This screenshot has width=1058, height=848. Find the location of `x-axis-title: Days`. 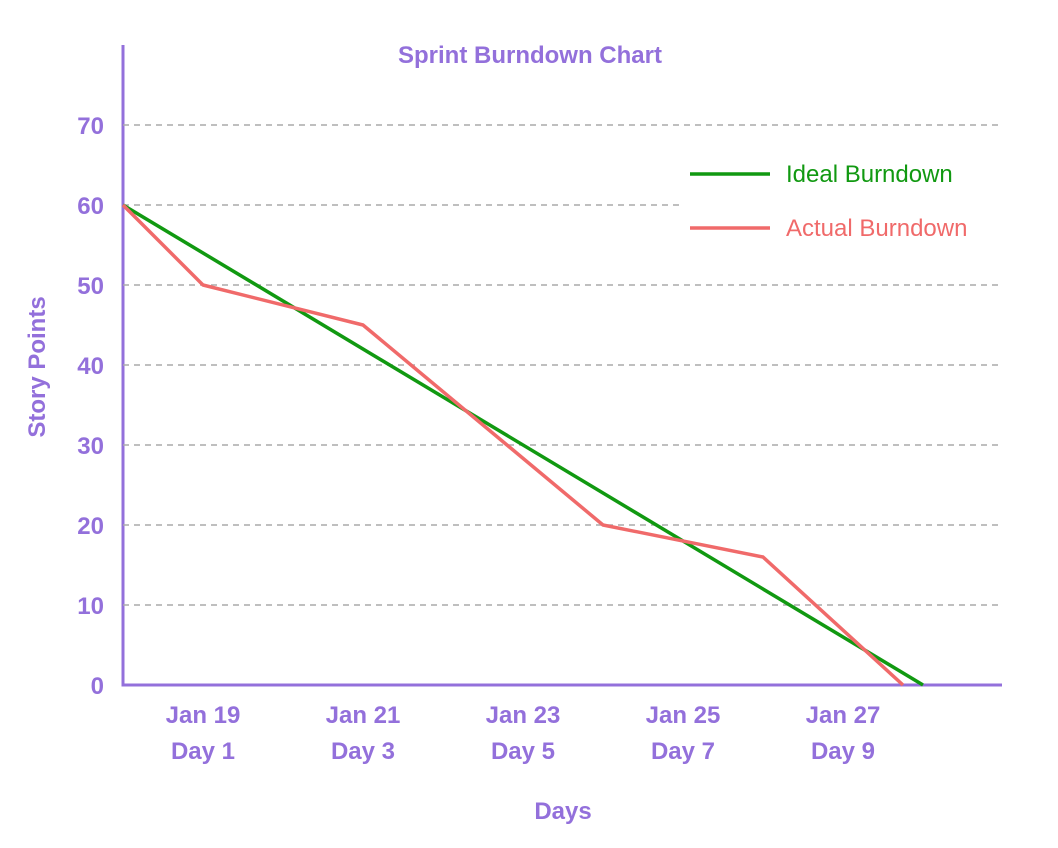

x-axis-title: Days is located at coordinates (562, 811).